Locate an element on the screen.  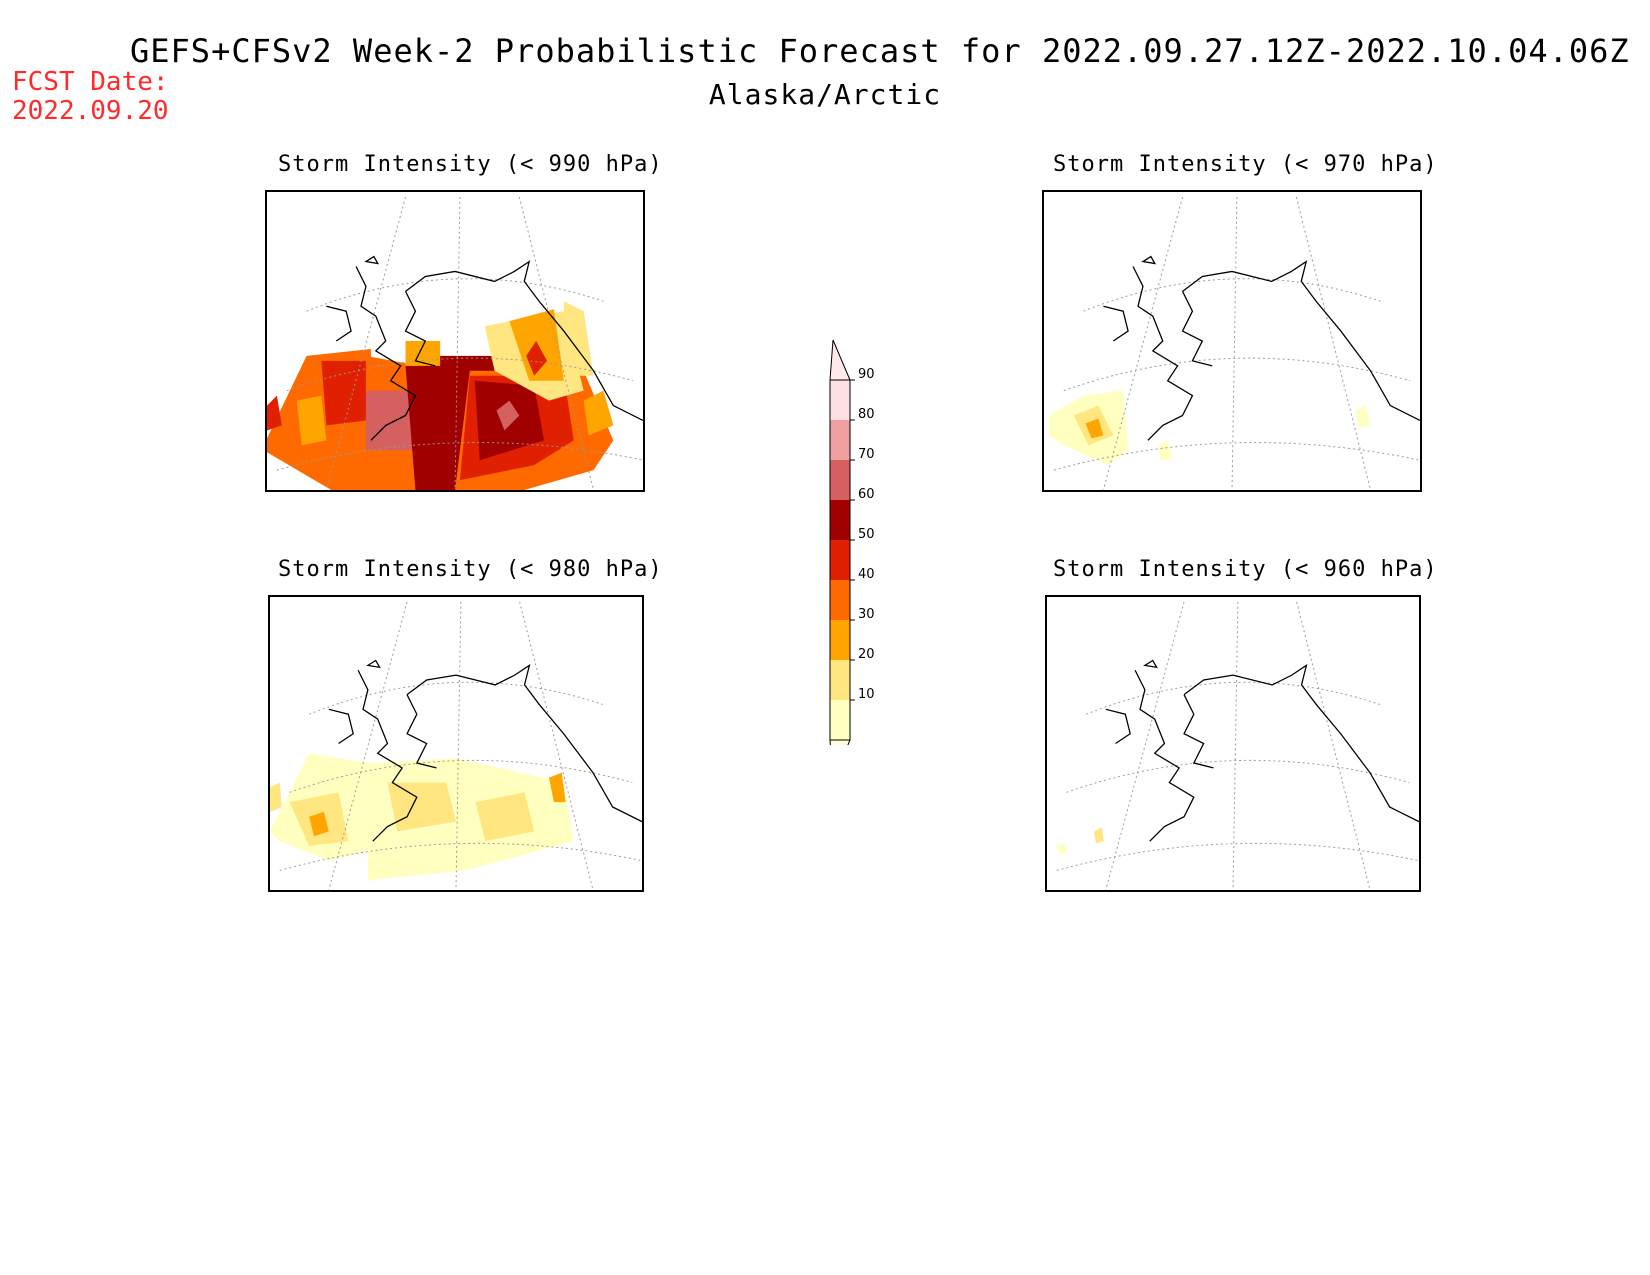
map-960-svg is located at coordinates (1237, 745).